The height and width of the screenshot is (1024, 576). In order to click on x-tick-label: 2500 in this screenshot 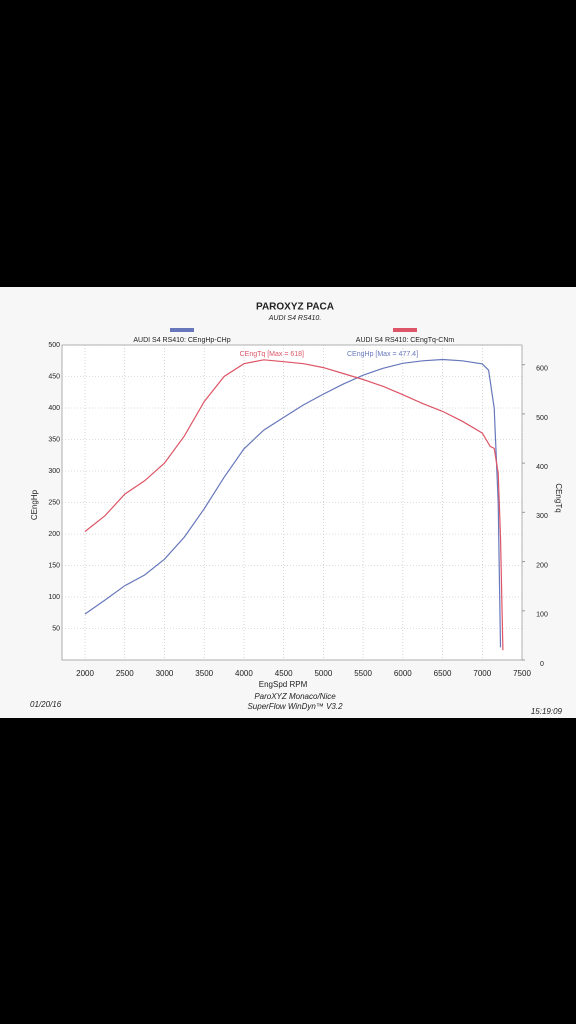, I will do `click(125, 673)`.